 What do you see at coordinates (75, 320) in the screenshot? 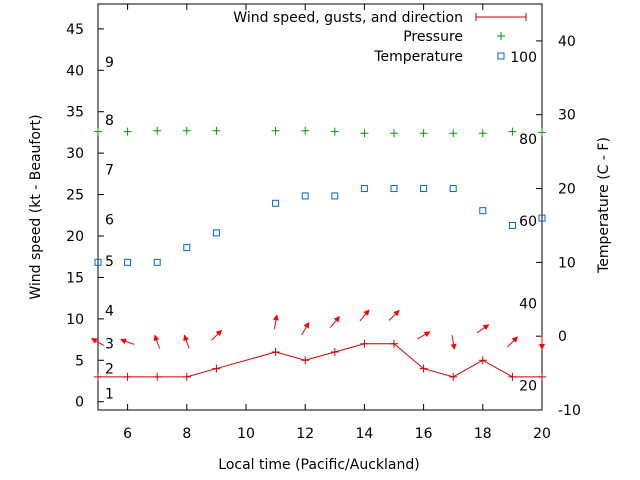
I see `y-tick-label: 10` at bounding box center [75, 320].